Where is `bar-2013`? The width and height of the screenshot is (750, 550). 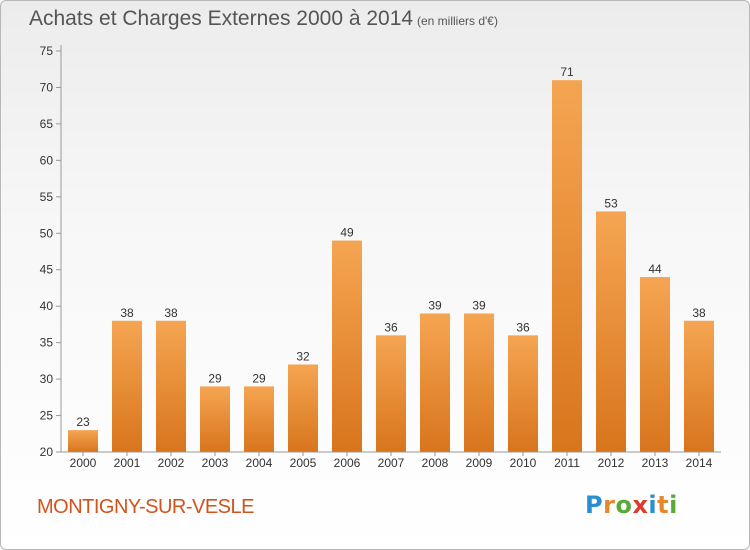
bar-2013 is located at coordinates (655, 364).